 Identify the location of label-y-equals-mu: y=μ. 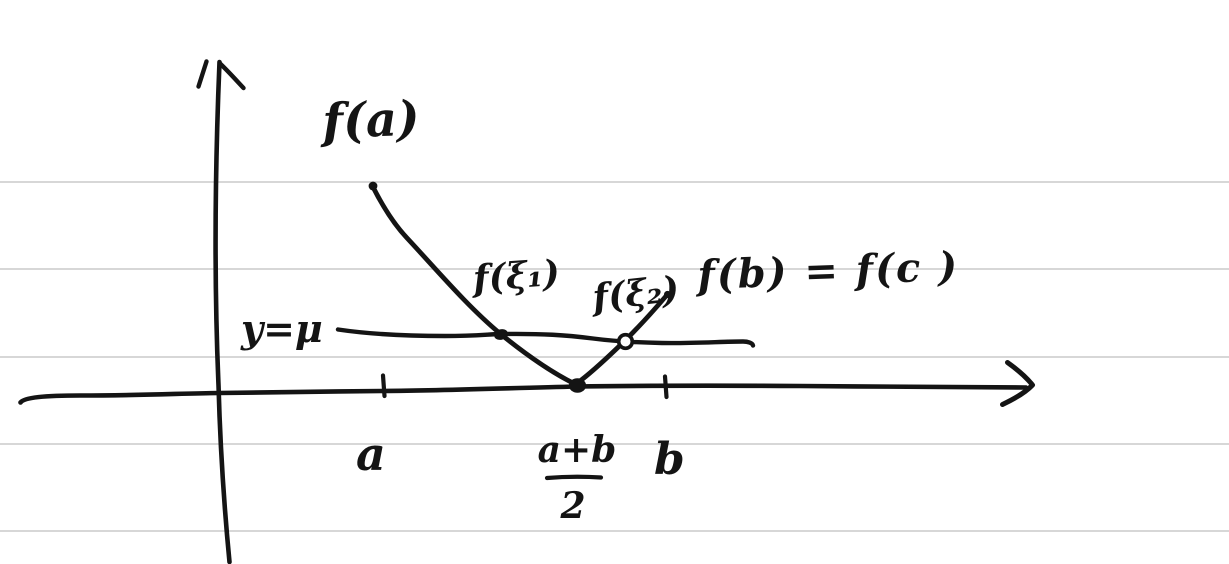
(281, 328).